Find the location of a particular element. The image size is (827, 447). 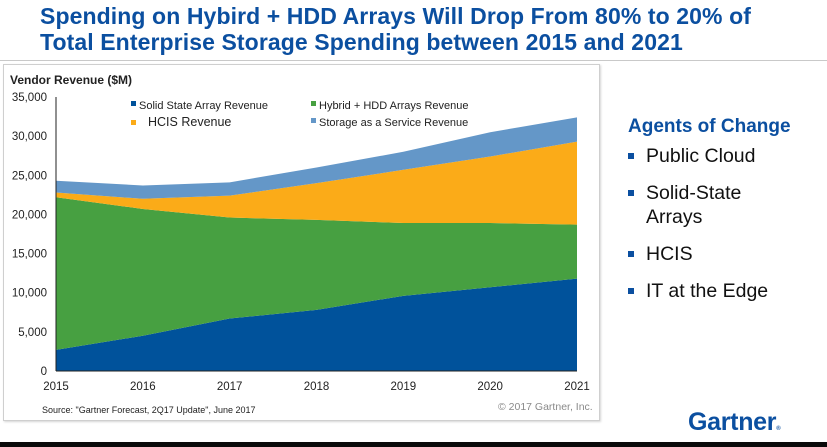

logo-text: Gartner is located at coordinates (732, 422).